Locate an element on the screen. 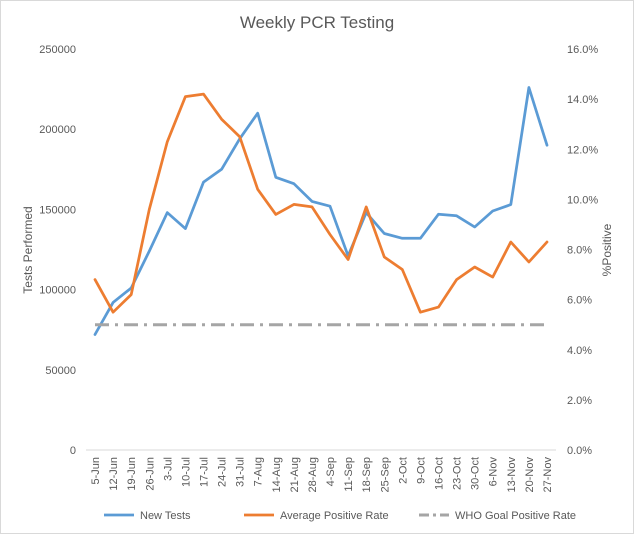  x-tick-label: 18-Sep is located at coordinates (367, 474).